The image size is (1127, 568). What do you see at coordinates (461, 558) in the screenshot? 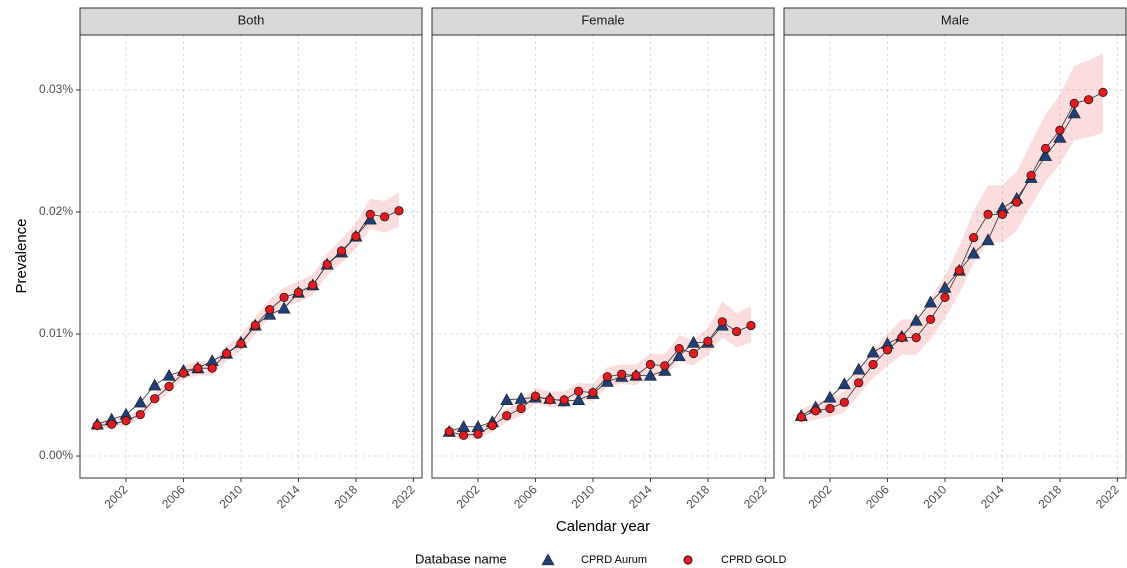
I see `legend-title: Database name` at bounding box center [461, 558].